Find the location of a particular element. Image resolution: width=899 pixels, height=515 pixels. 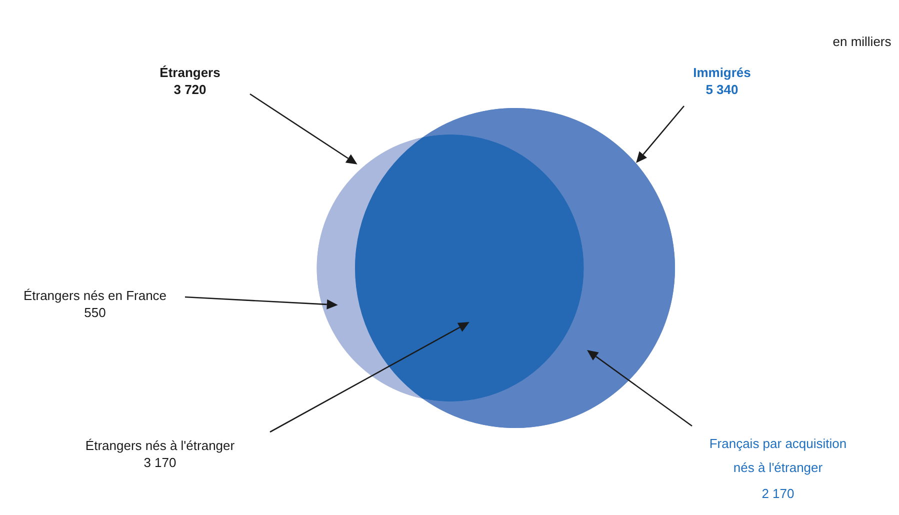

category-label: Français par acquisition nés à l'étranger is located at coordinates (778, 456).